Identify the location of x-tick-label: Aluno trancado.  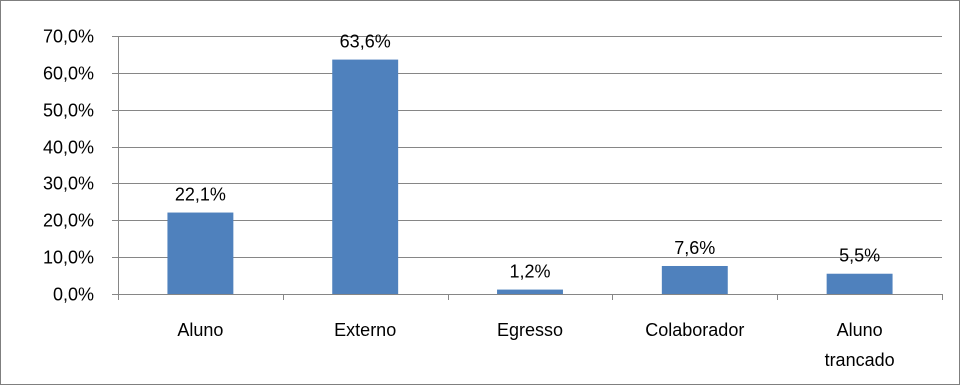
(860, 345).